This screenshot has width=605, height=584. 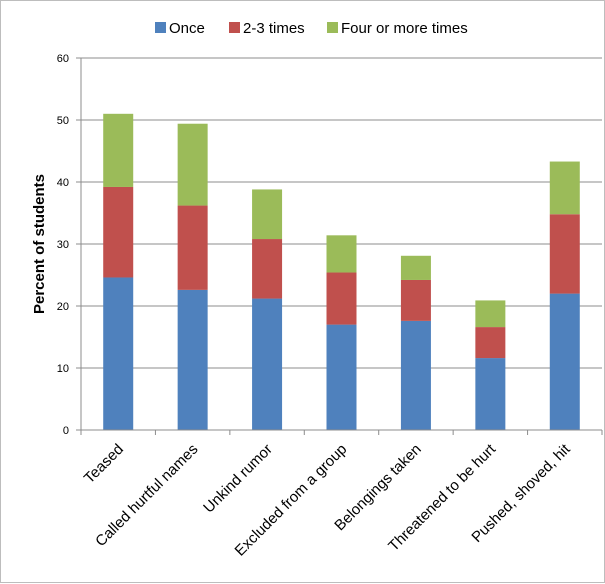 I want to click on y-tick-label: 30, so click(x=63, y=245).